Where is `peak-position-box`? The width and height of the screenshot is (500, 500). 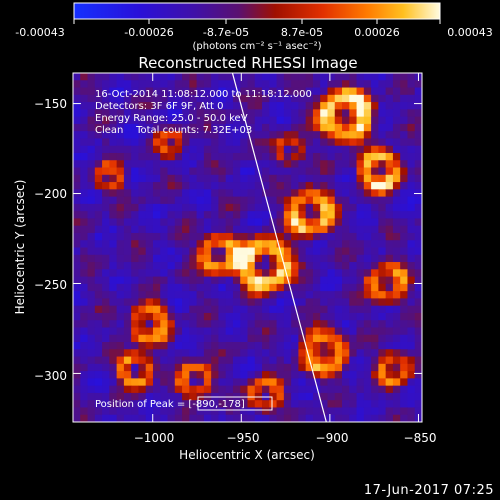
peak-position-box is located at coordinates (235, 403).